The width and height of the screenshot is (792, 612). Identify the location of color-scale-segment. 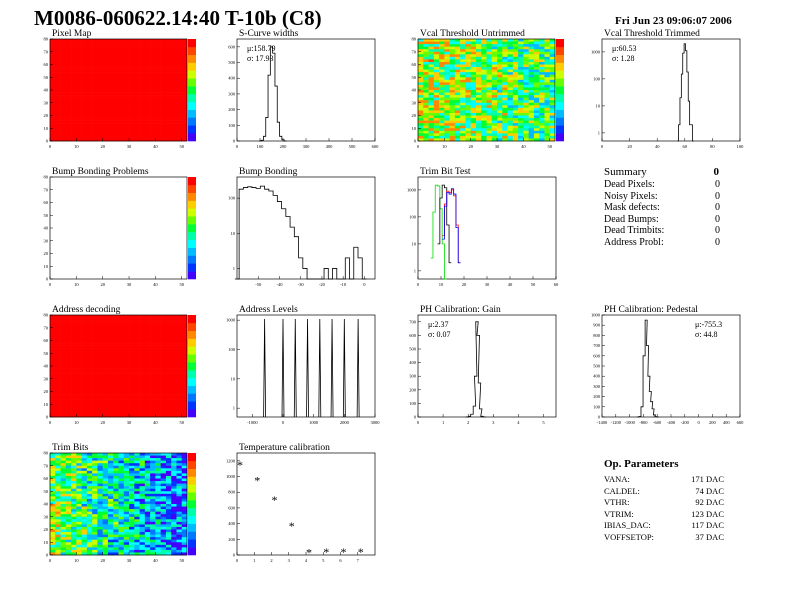
(192, 342).